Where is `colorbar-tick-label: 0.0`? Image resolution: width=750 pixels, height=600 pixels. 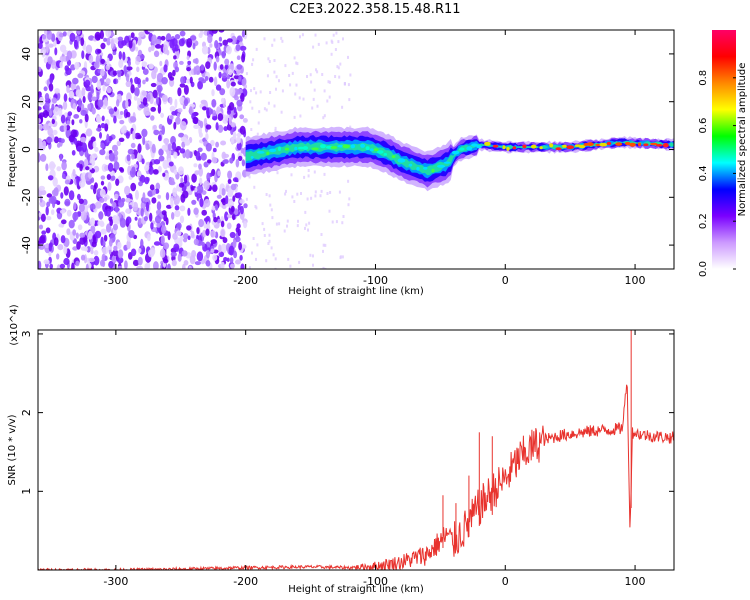 colorbar-tick-label: 0.0 is located at coordinates (703, 269).